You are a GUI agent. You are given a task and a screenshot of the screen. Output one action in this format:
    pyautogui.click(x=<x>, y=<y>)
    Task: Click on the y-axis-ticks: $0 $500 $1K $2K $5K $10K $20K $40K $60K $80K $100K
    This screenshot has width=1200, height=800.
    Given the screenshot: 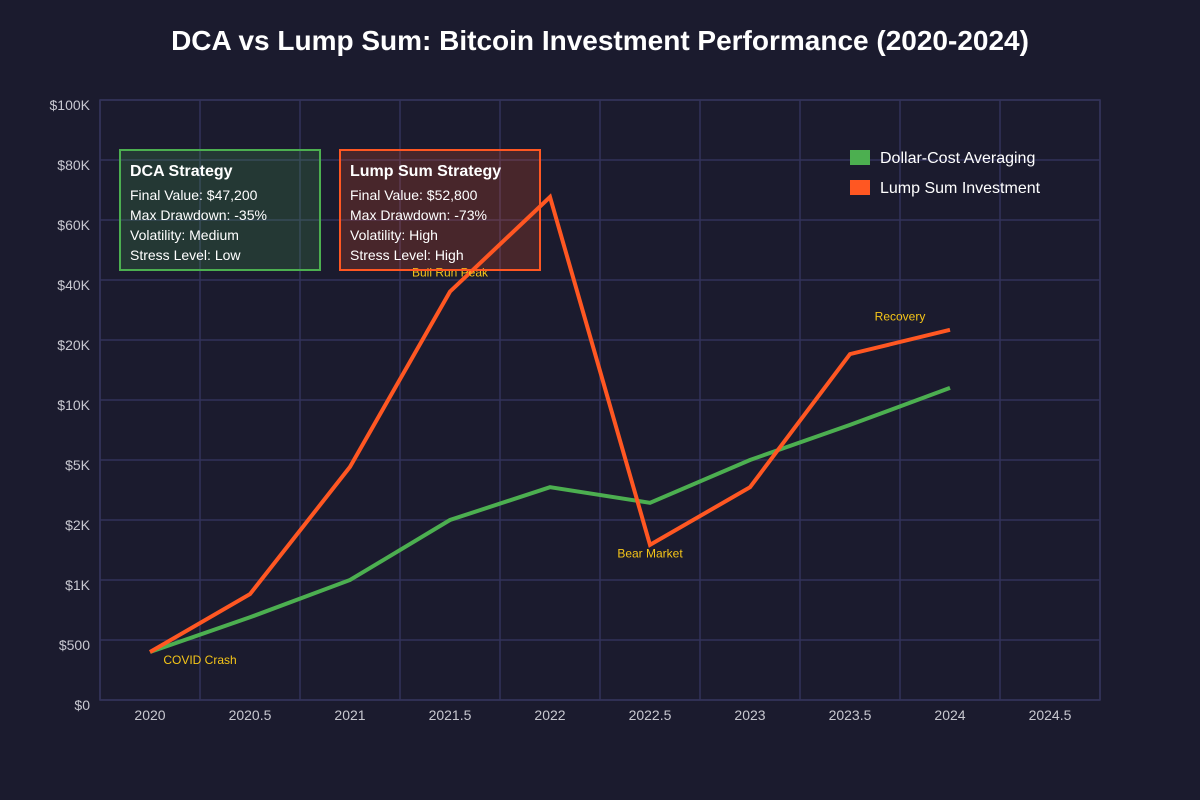 What is the action you would take?
    pyautogui.click(x=70, y=405)
    